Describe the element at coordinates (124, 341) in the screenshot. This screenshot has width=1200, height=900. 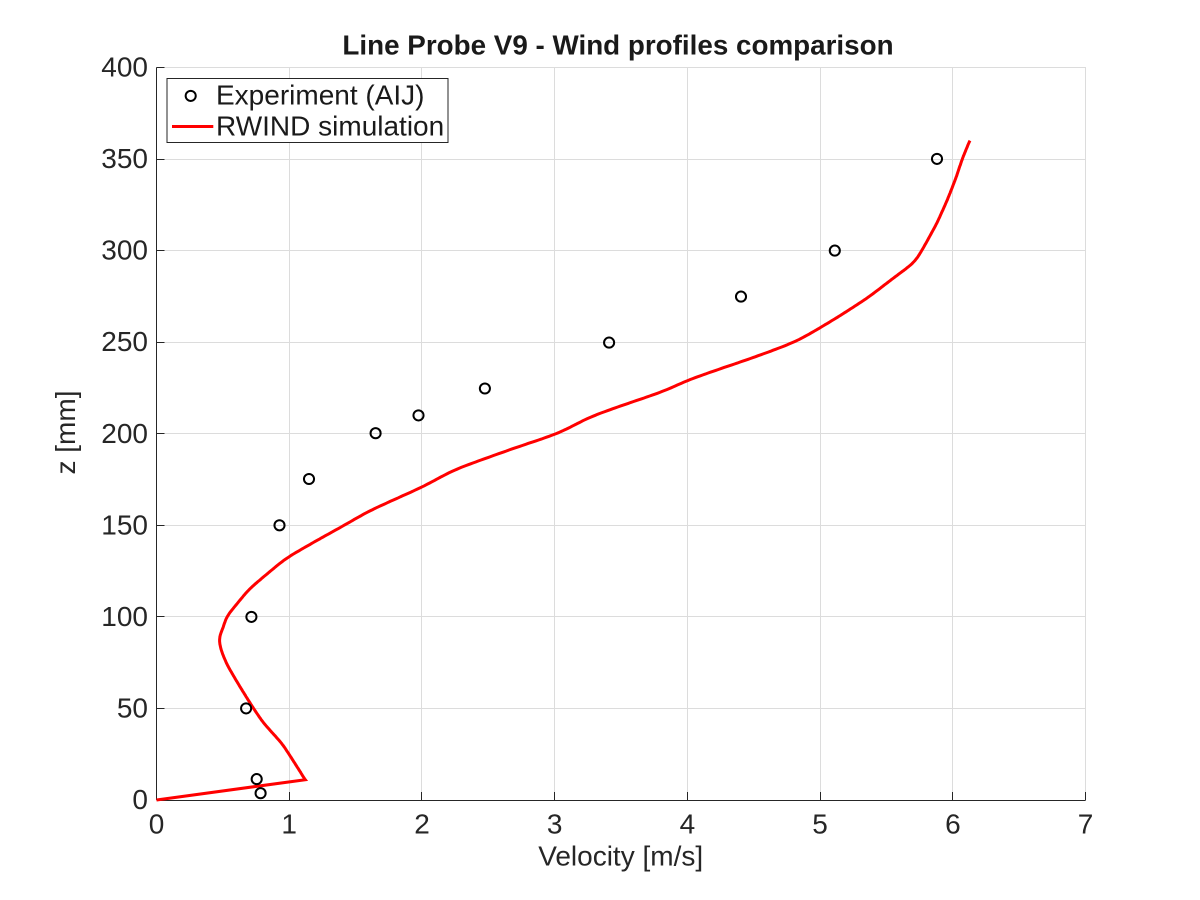
I see `svg-text: 250` at that location.